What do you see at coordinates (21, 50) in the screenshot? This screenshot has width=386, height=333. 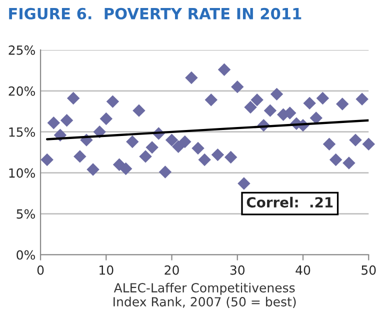 I see `y-tick-label: 25%` at bounding box center [21, 50].